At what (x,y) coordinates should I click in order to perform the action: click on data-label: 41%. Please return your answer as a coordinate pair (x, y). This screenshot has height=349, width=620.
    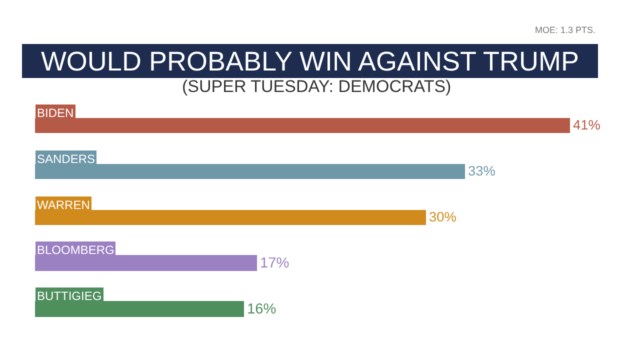
    Looking at the image, I should click on (586, 125).